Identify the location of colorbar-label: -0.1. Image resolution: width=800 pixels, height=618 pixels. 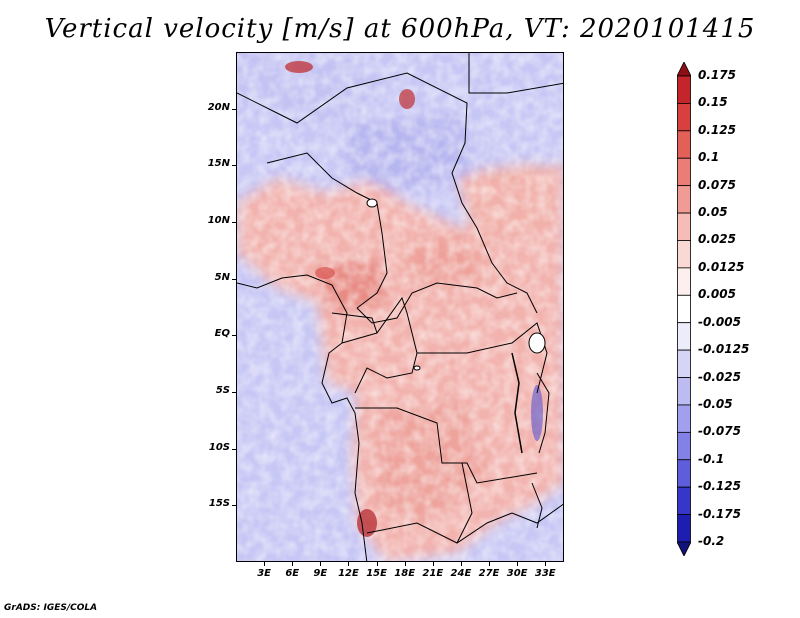
(711, 458).